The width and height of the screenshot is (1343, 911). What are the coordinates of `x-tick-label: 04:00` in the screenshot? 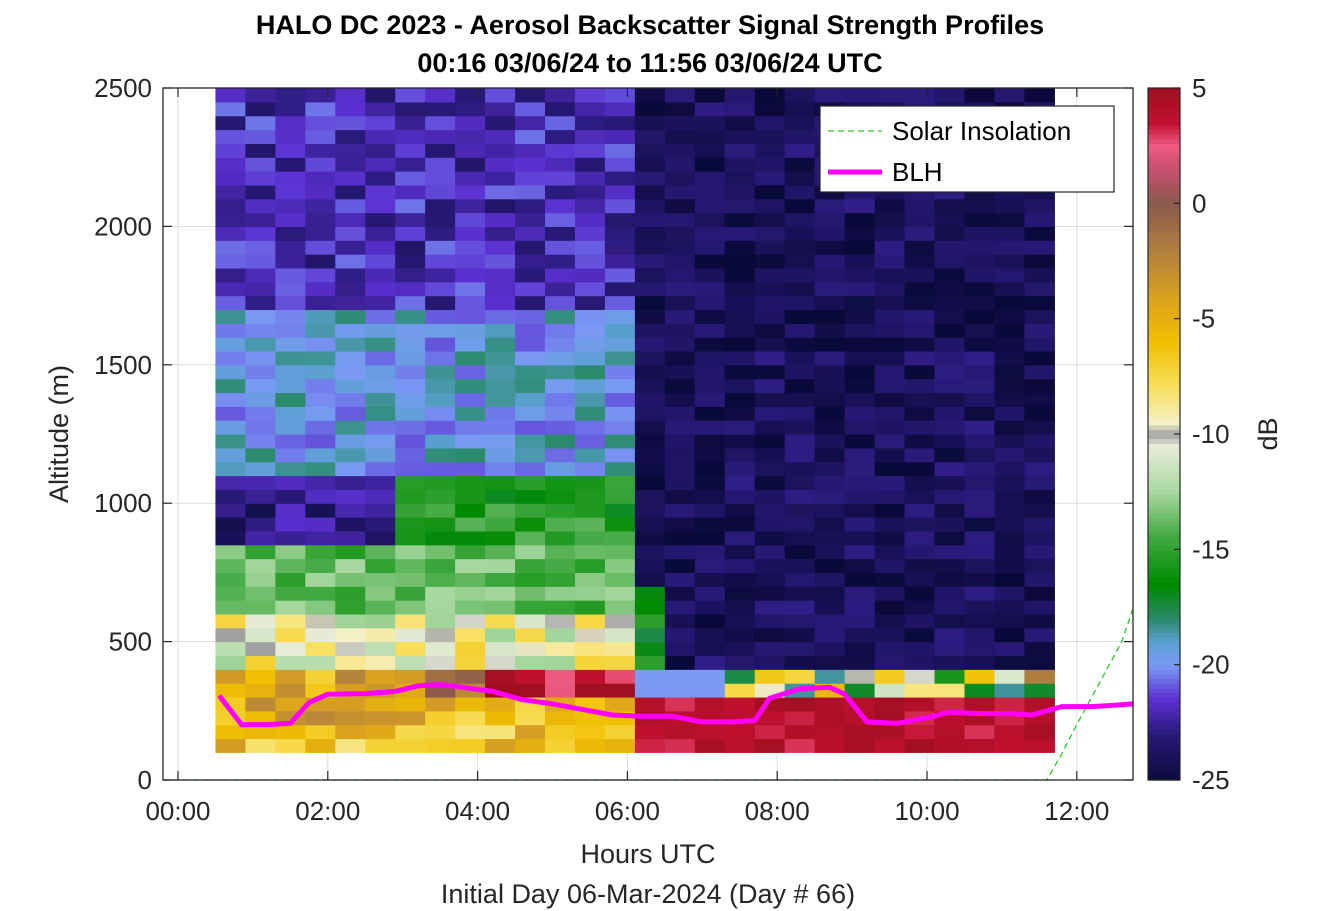 It's located at (477, 811).